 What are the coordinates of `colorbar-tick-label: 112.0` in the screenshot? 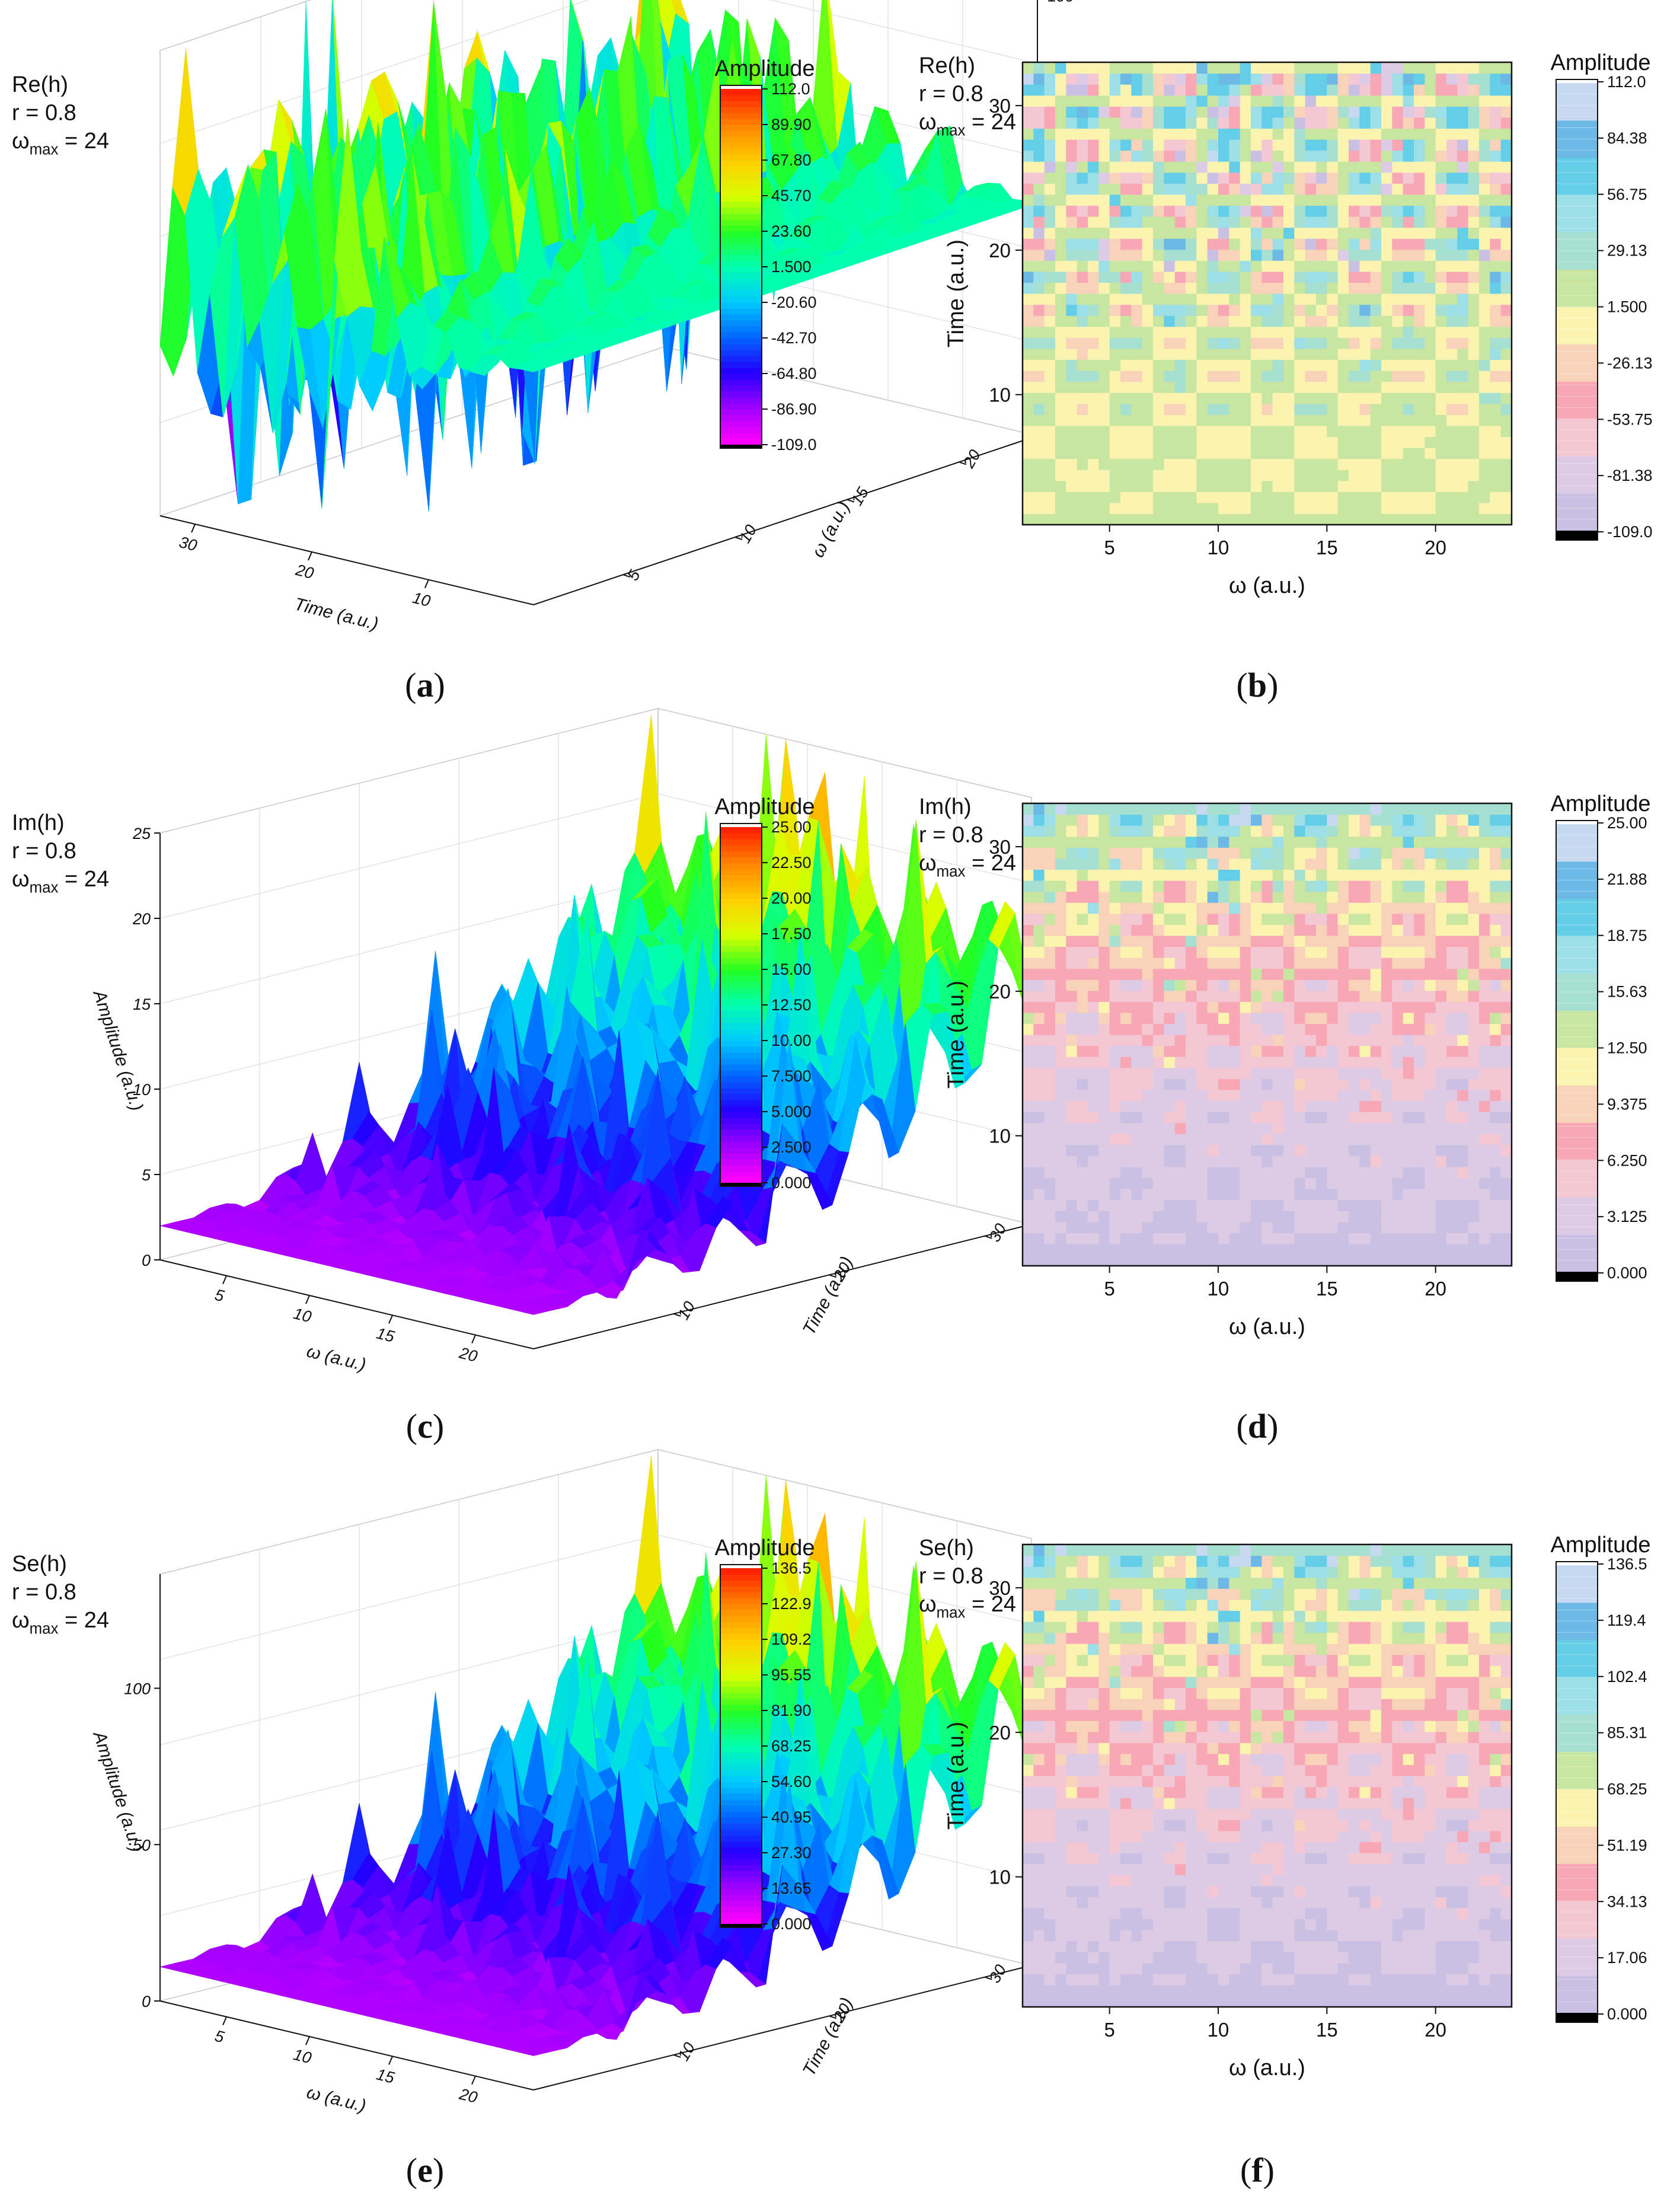 It's located at (791, 89).